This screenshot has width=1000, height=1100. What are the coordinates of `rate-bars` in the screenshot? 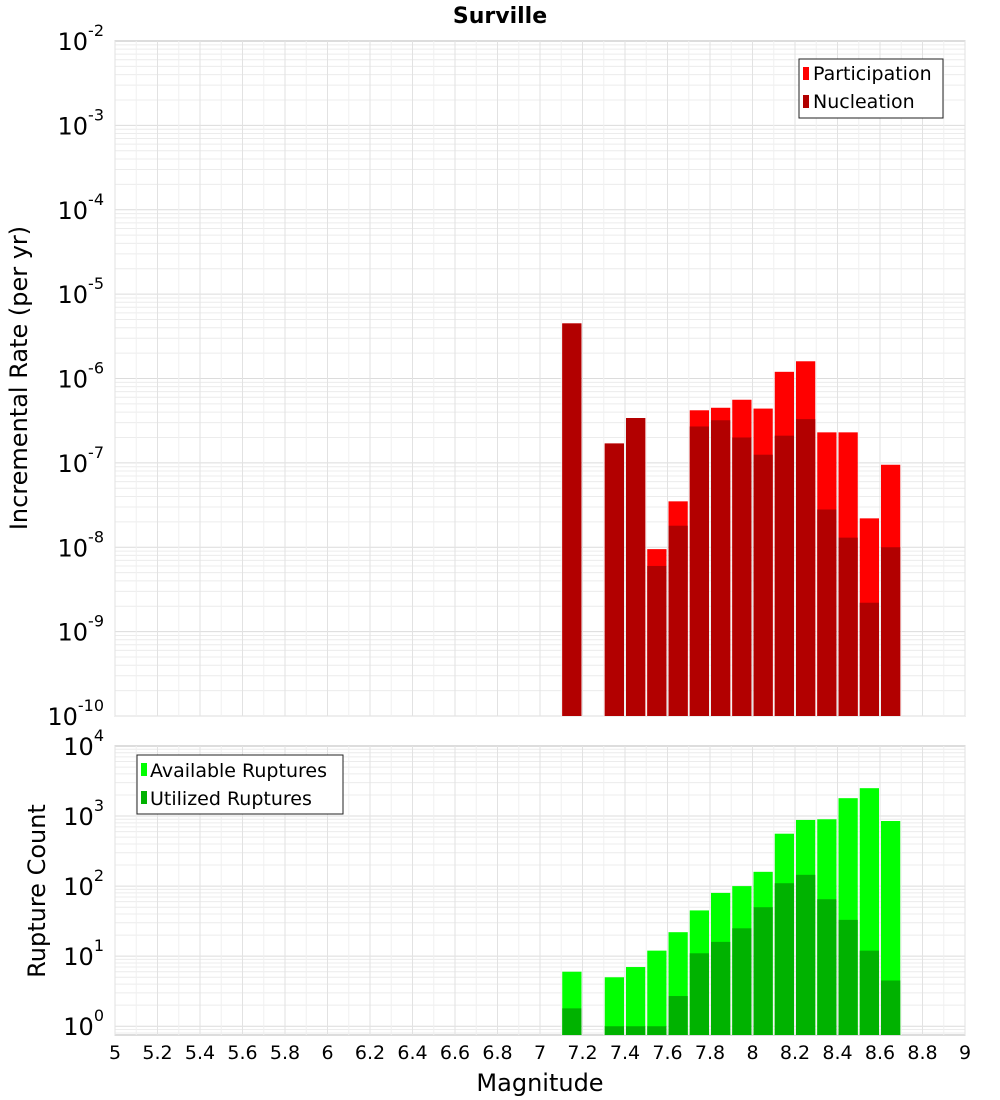 It's located at (731, 519).